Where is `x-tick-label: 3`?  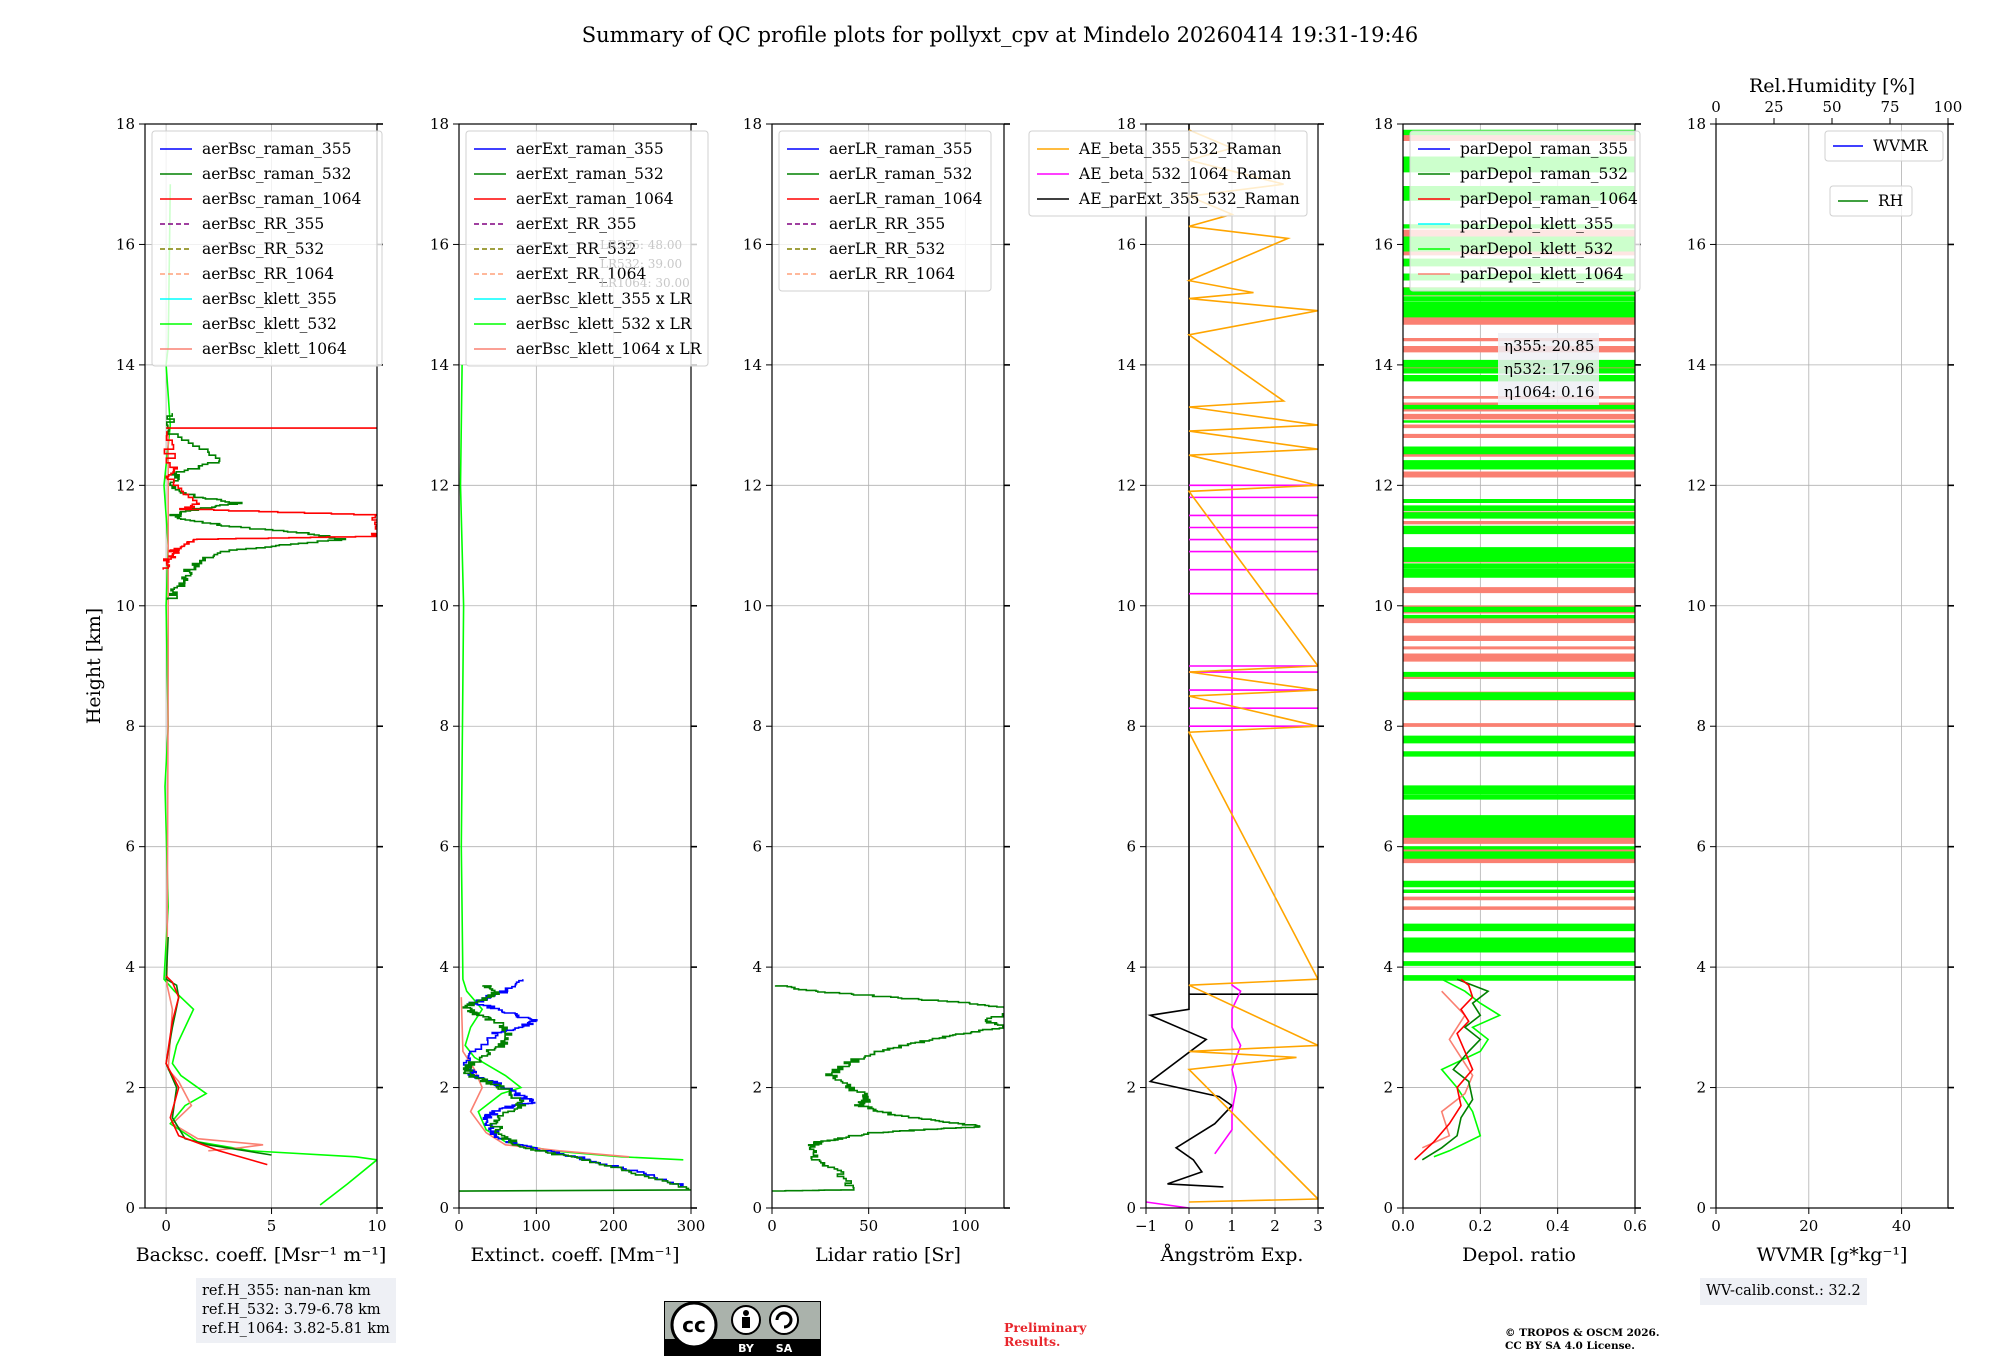
x-tick-label: 3 is located at coordinates (1318, 1226).